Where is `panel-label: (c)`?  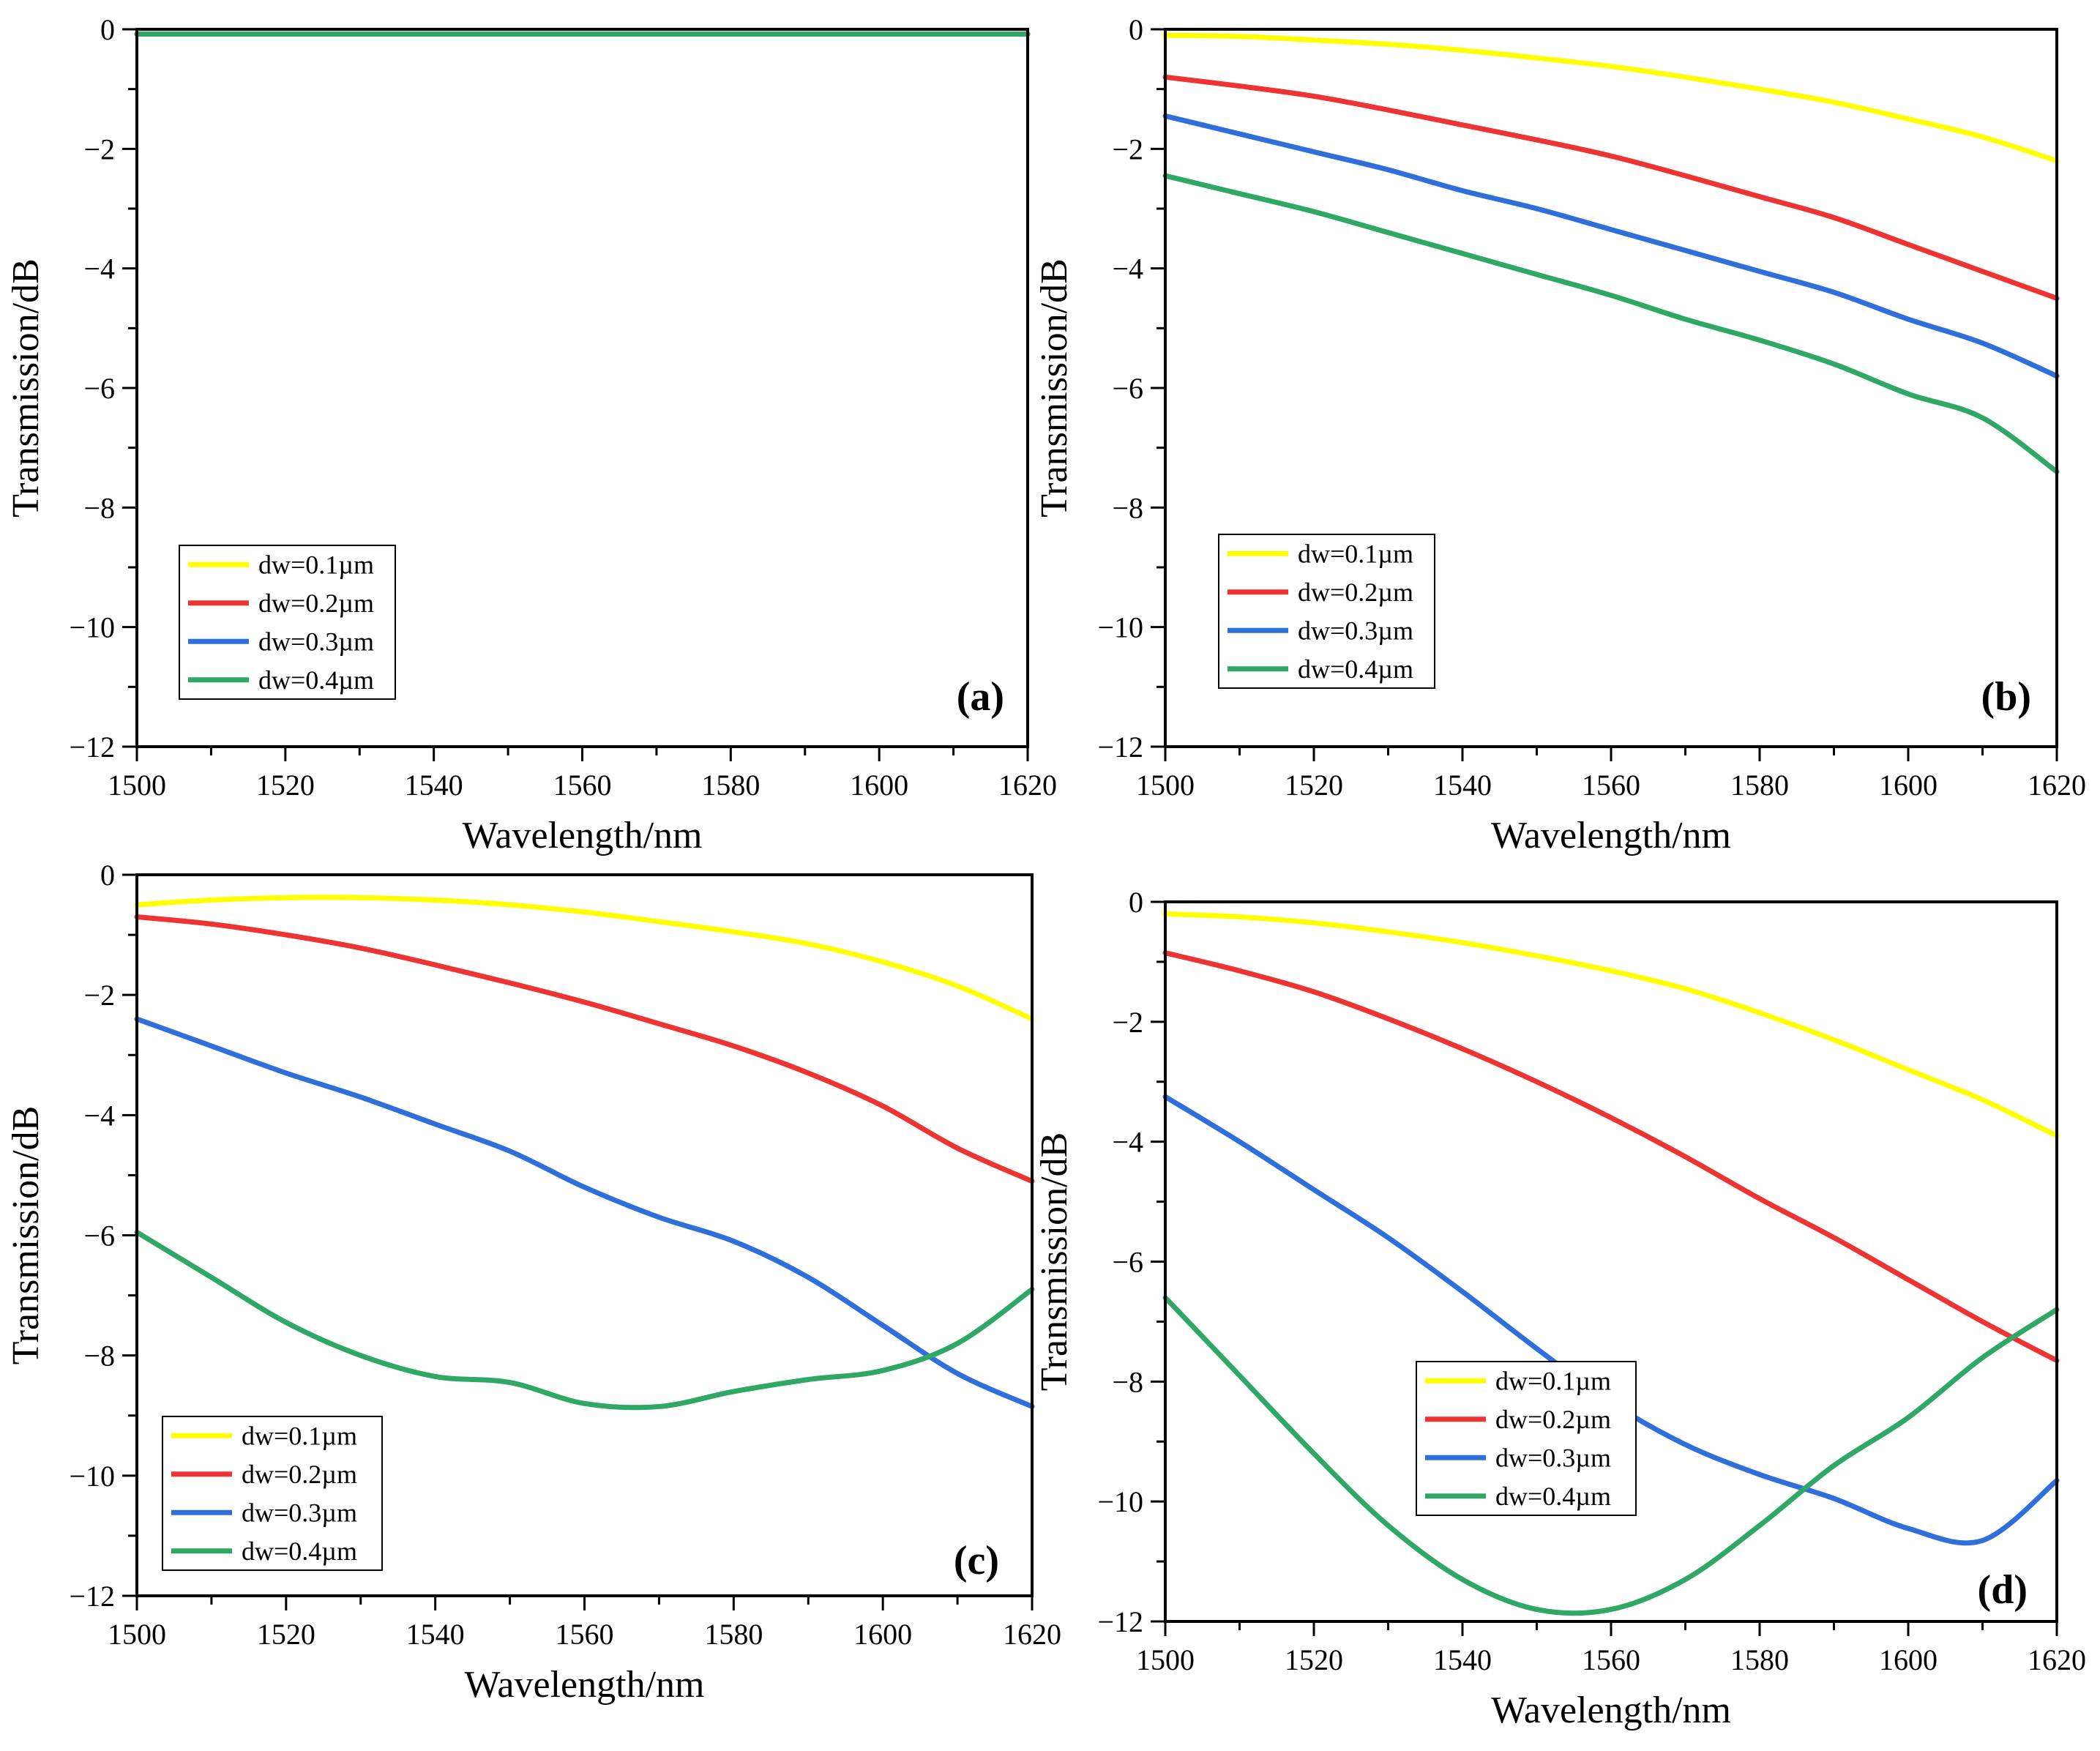 panel-label: (c) is located at coordinates (976, 1560).